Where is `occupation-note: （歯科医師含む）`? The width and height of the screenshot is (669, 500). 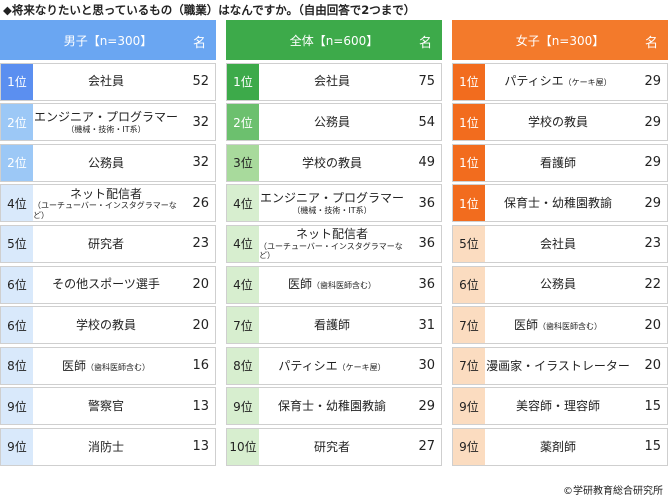 occupation-note: （歯科医師含む） is located at coordinates (118, 367).